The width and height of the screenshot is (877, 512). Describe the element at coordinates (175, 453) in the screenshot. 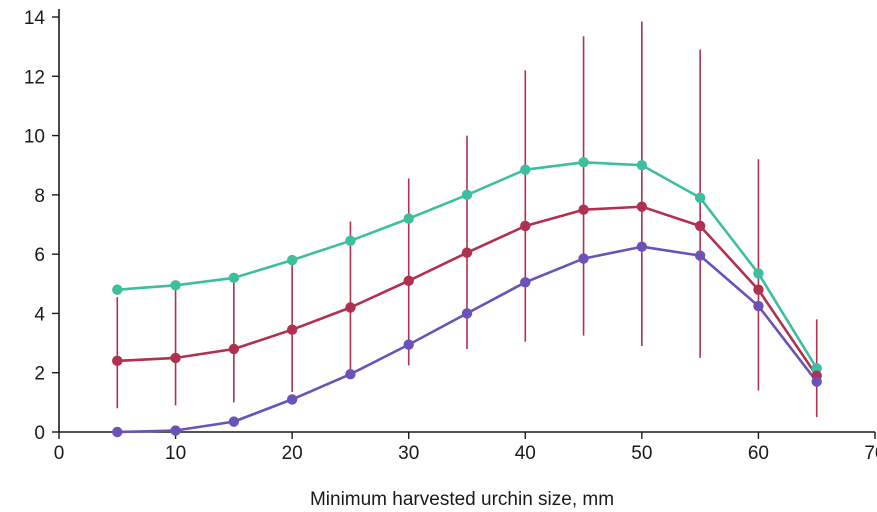

I see `x-tick-label: 10` at that location.